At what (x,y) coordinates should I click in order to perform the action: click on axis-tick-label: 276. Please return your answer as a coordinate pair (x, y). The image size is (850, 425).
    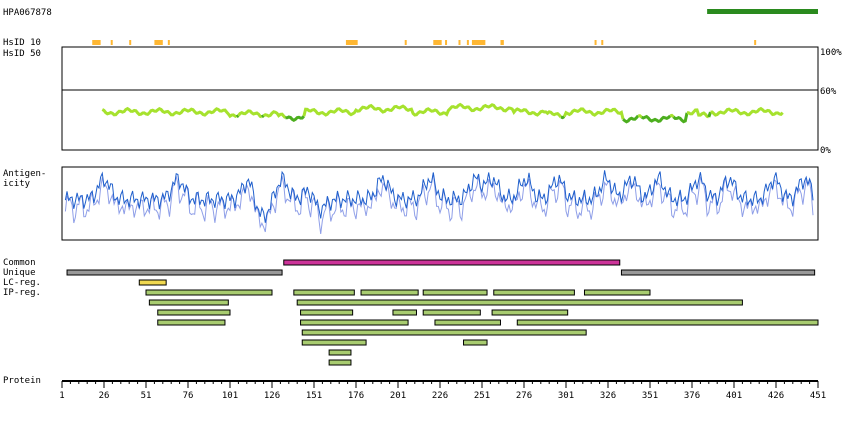
    Looking at the image, I should click on (524, 396).